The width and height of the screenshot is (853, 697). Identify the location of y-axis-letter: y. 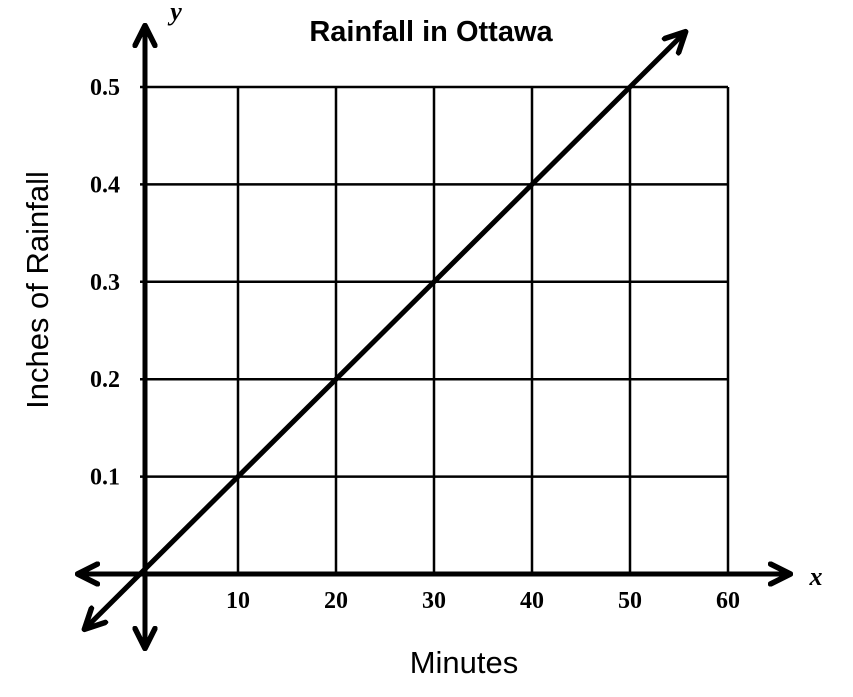
(174, 13).